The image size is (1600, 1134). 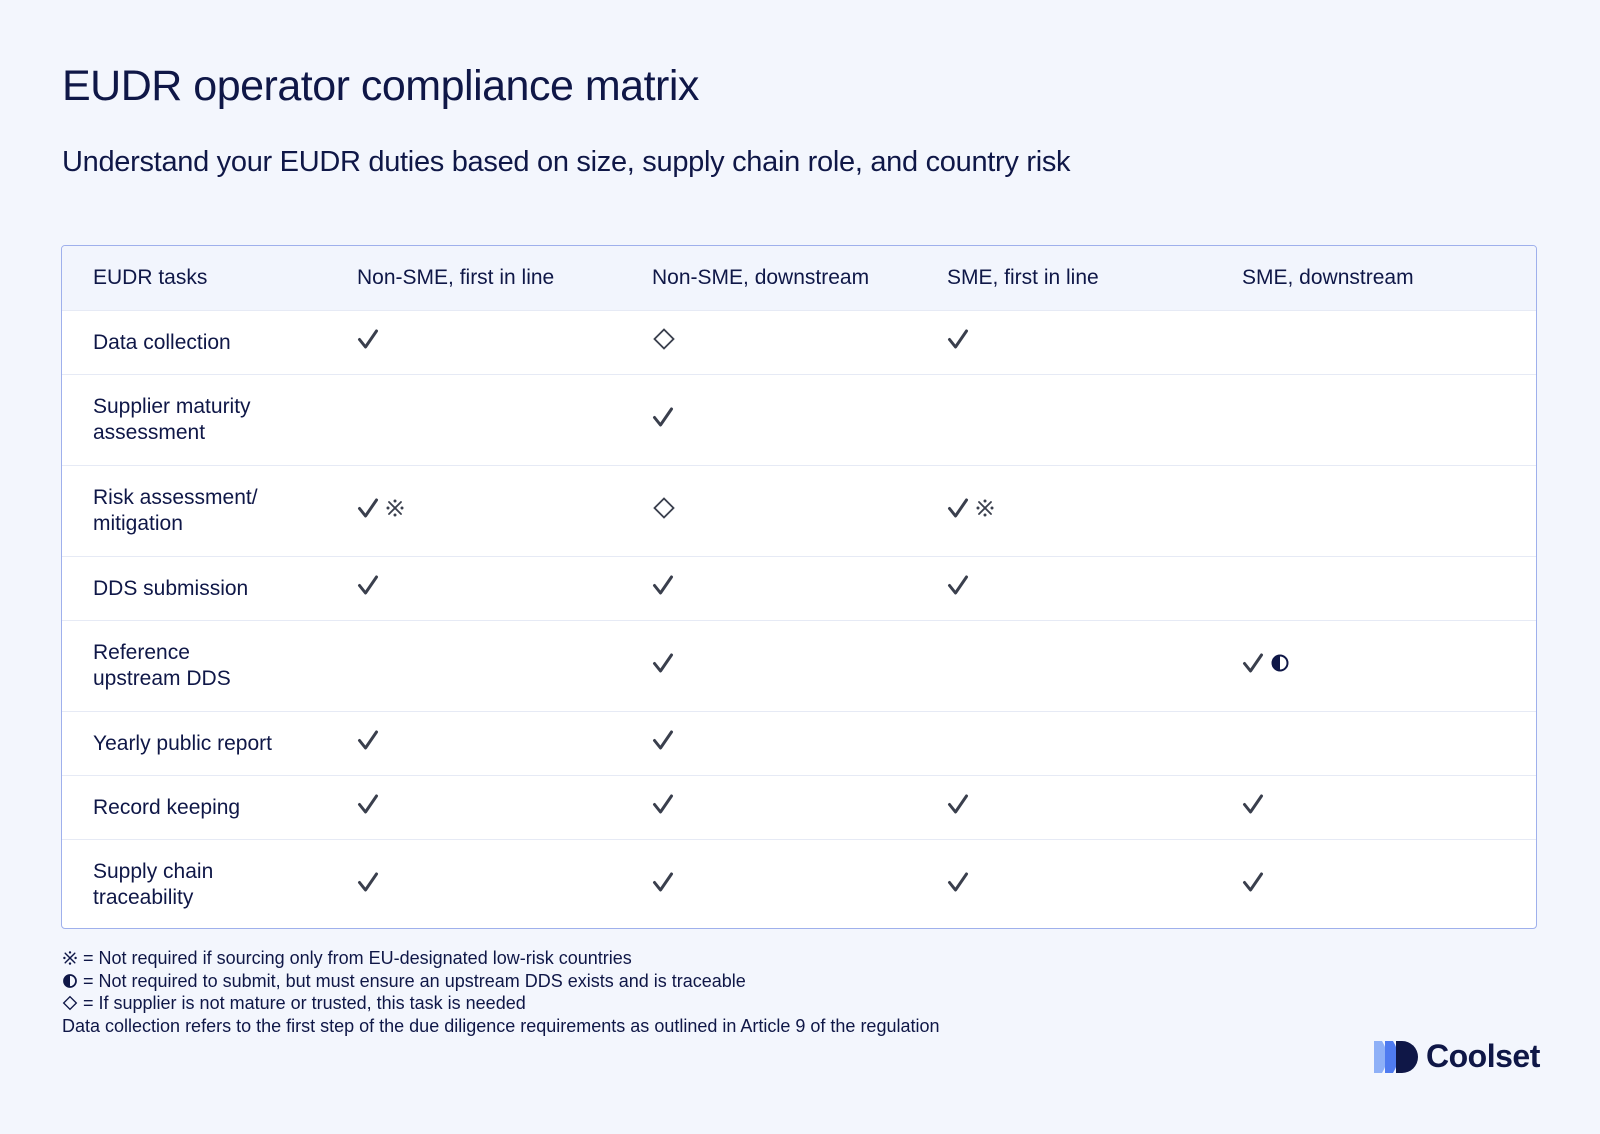 I want to click on table-row: Supplier maturity assessment, so click(x=799, y=419).